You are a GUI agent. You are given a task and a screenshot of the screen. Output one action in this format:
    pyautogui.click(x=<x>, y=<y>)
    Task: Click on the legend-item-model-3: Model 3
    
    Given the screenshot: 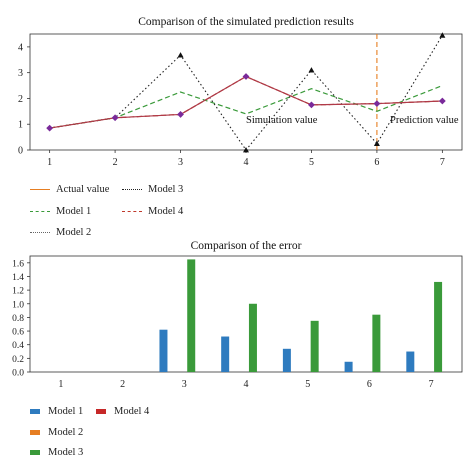 What is the action you would take?
    pyautogui.click(x=152, y=189)
    